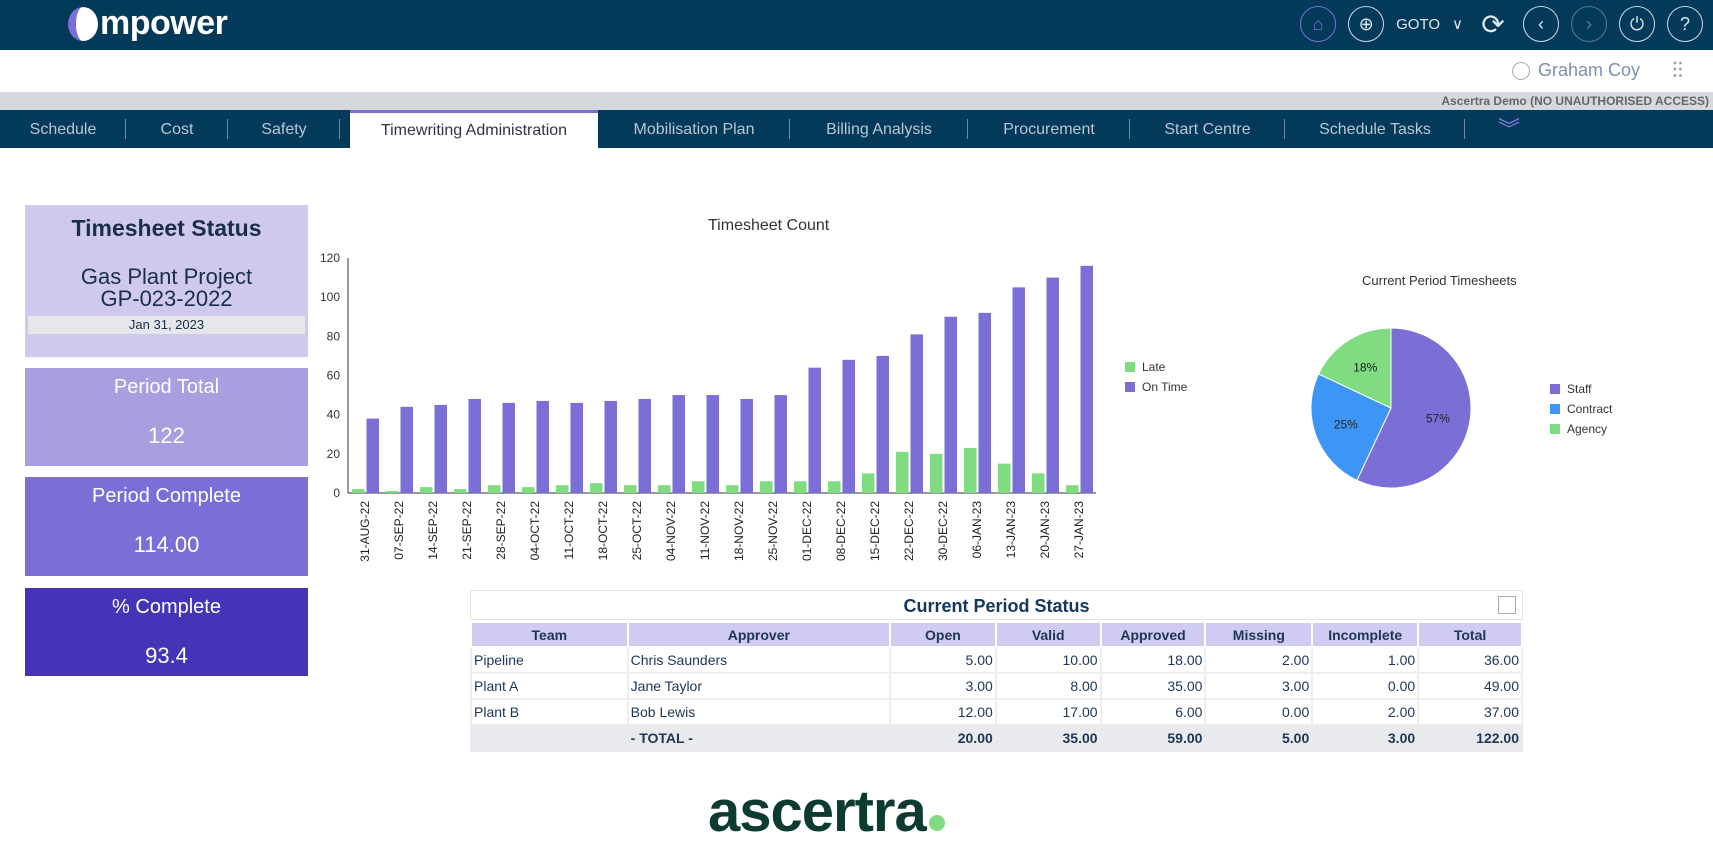  I want to click on user-bar, so click(856, 71).